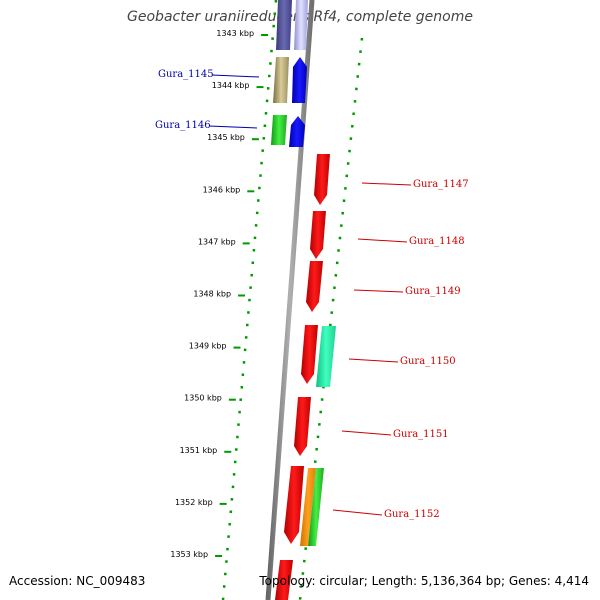 The image size is (600, 600). What do you see at coordinates (194, 502) in the screenshot?
I see `kbp-tick-label: 1352 kbp` at bounding box center [194, 502].